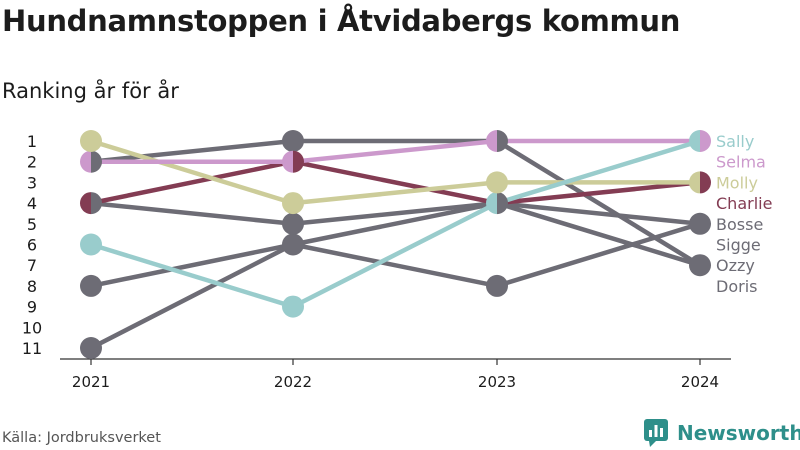 The image size is (800, 450). What do you see at coordinates (737, 182) in the screenshot?
I see `series-label-molly: Molly` at bounding box center [737, 182].